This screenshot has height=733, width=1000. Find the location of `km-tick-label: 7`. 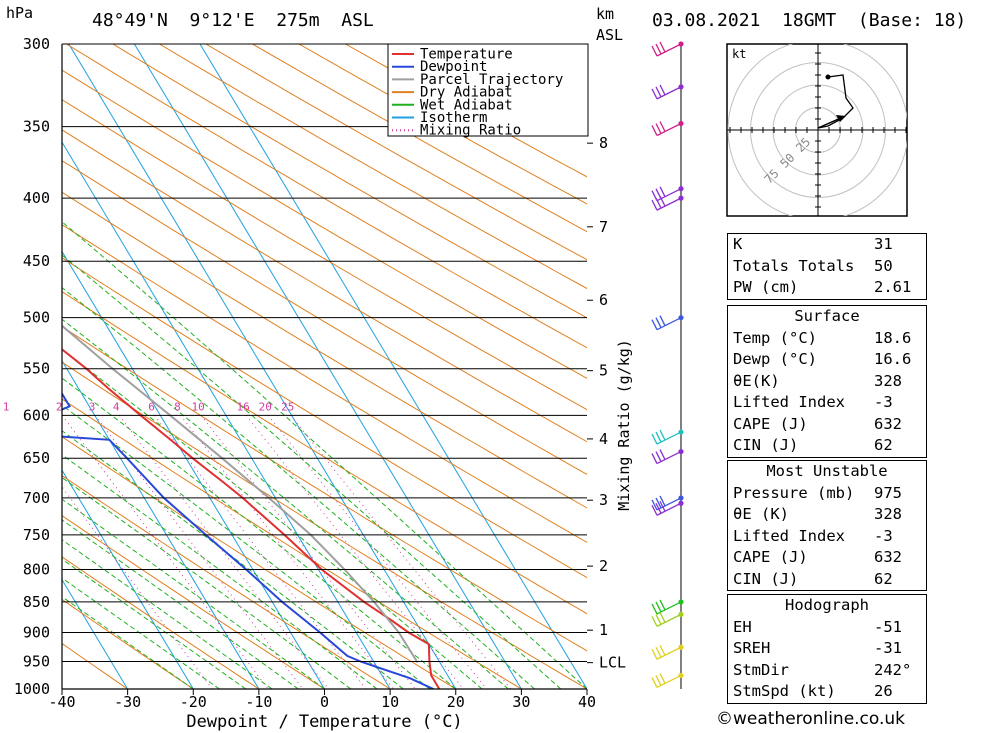

km-tick-label: 7 is located at coordinates (603, 227).